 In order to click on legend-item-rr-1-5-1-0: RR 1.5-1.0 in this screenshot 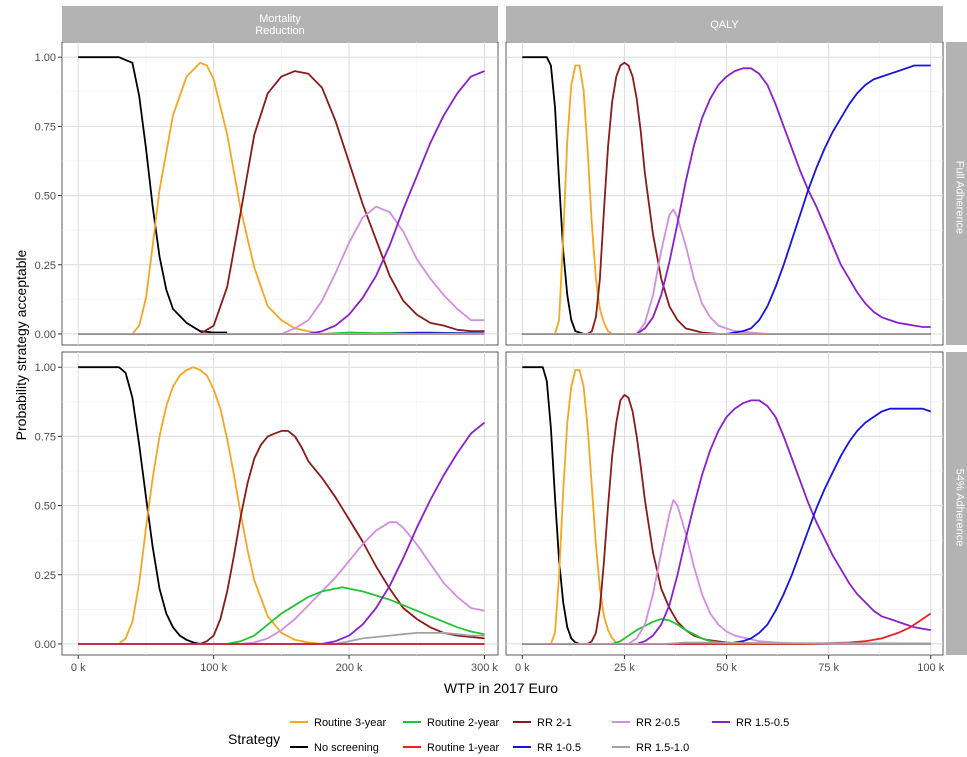, I will do `click(650, 748)`.